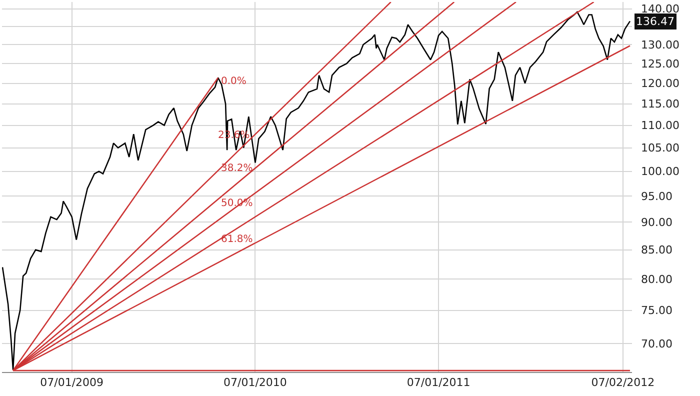  I want to click on y-tick-label: 130.00, so click(660, 45).